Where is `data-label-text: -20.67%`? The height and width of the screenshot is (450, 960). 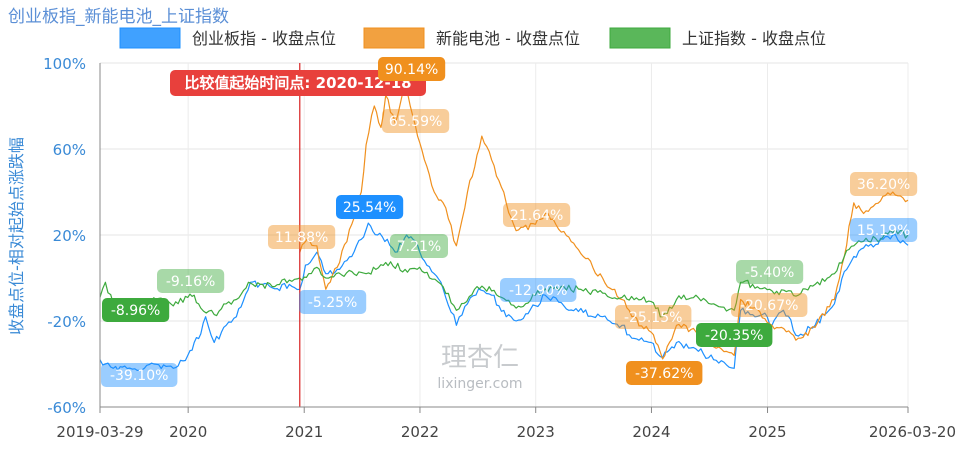 data-label-text: -20.67% is located at coordinates (769, 306).